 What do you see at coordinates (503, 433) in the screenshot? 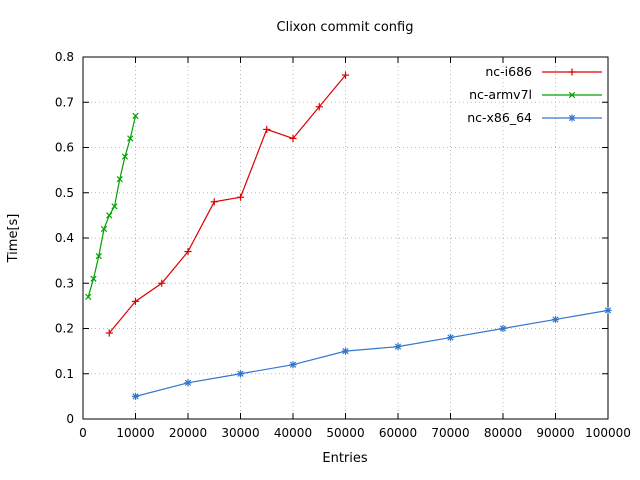
I see `x-tick-label: 80000` at bounding box center [503, 433].